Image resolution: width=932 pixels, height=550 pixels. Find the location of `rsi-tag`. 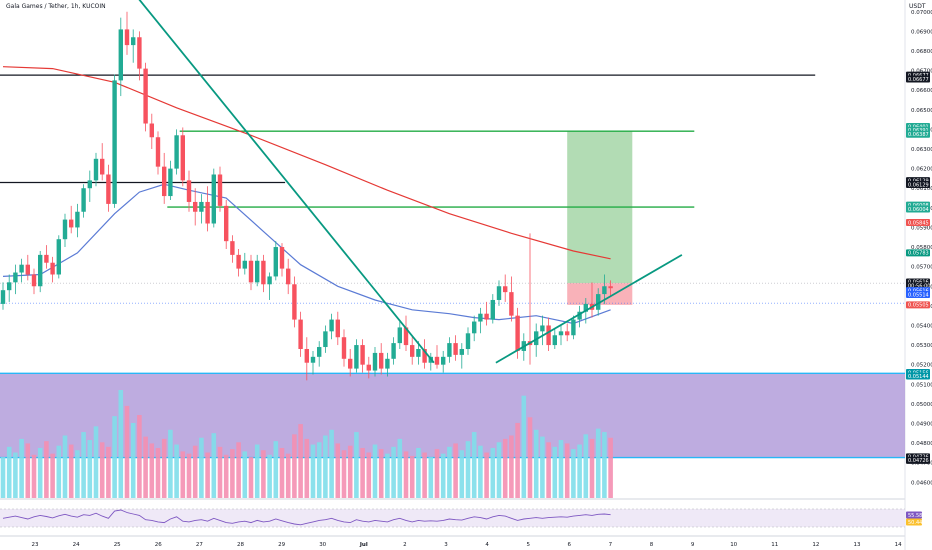

rsi-tag is located at coordinates (914, 515).